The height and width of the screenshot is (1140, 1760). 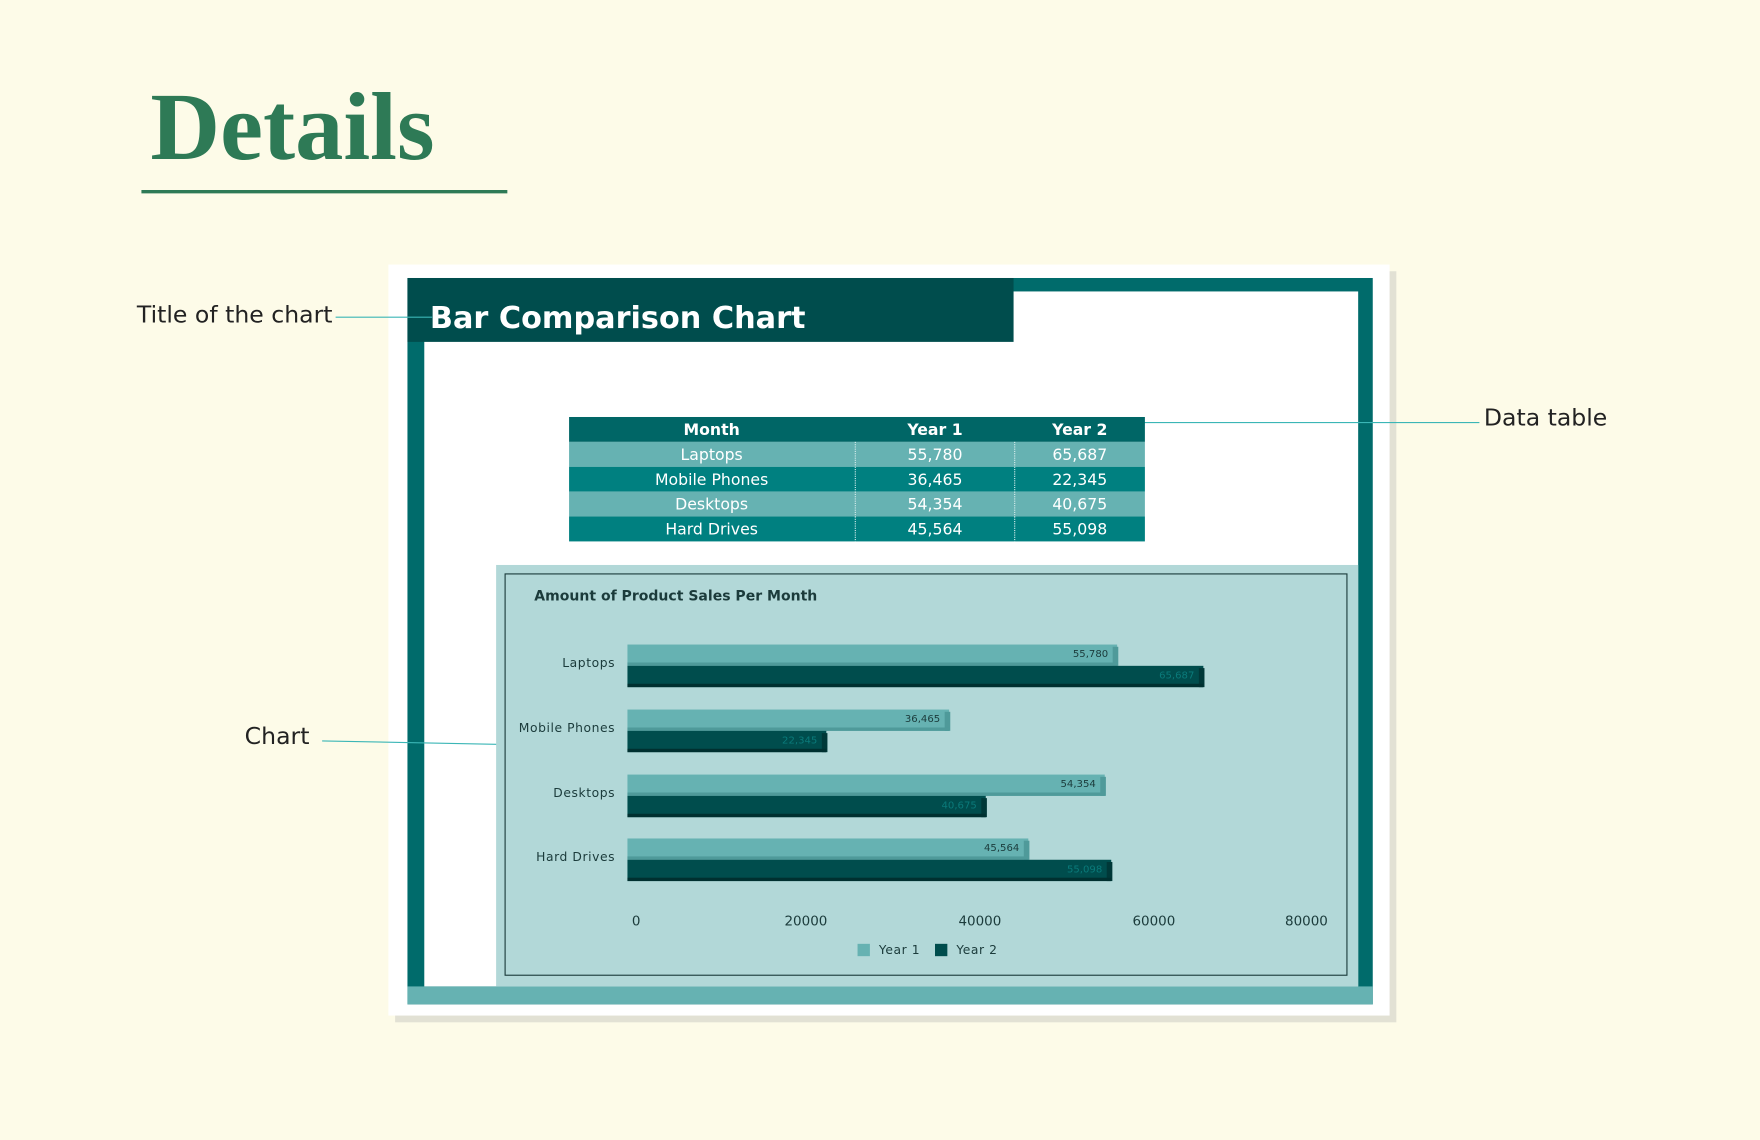 I want to click on y-tick-label: Hard Drives, so click(x=575, y=857).